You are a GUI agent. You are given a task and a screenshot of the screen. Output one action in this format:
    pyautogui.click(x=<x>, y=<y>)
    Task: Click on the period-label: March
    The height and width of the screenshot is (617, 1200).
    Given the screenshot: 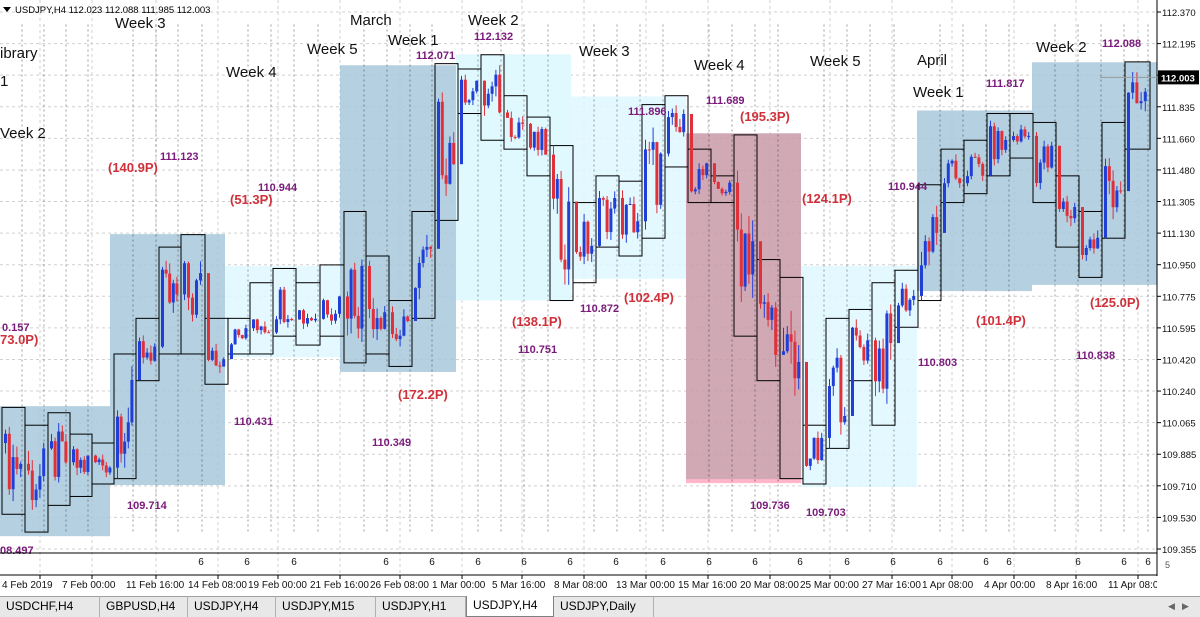 What is the action you would take?
    pyautogui.click(x=371, y=20)
    